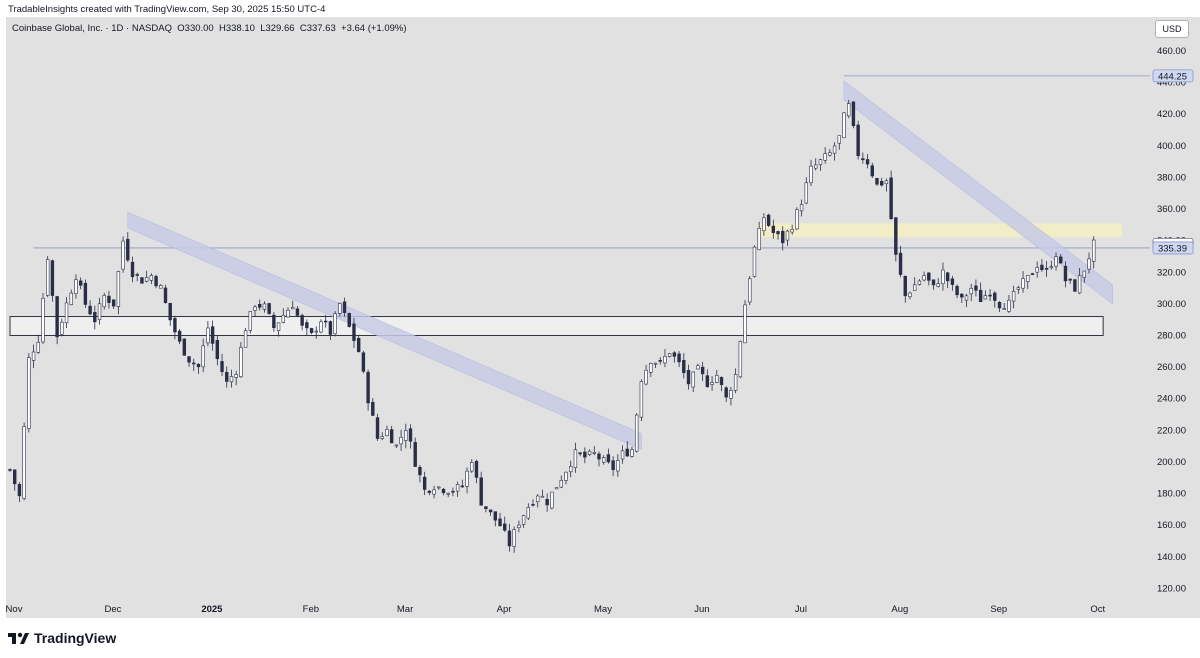 This screenshot has width=1200, height=658. Describe the element at coordinates (62, 638) in the screenshot. I see `tradingview-logo: TradingView` at that location.